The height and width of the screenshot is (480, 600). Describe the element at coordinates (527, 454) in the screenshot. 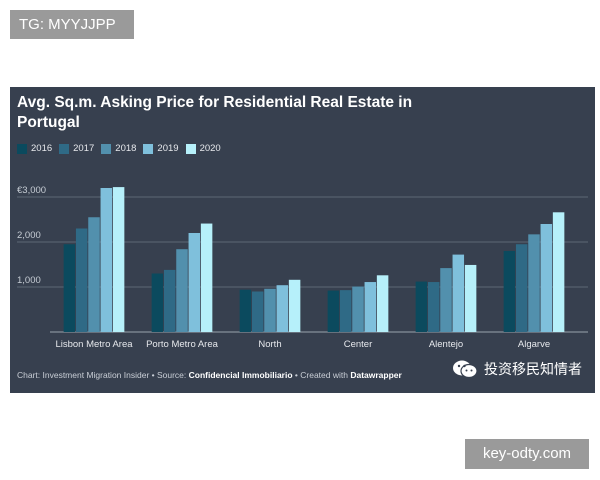

I see `watermark-bottom: key-odty.com` at that location.